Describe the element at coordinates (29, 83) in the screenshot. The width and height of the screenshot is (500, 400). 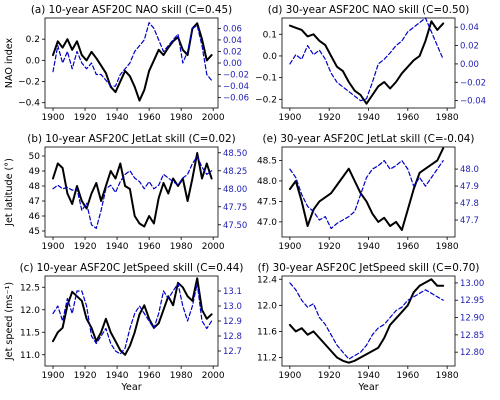
I see `y-tick-label: −0.2` at that location.